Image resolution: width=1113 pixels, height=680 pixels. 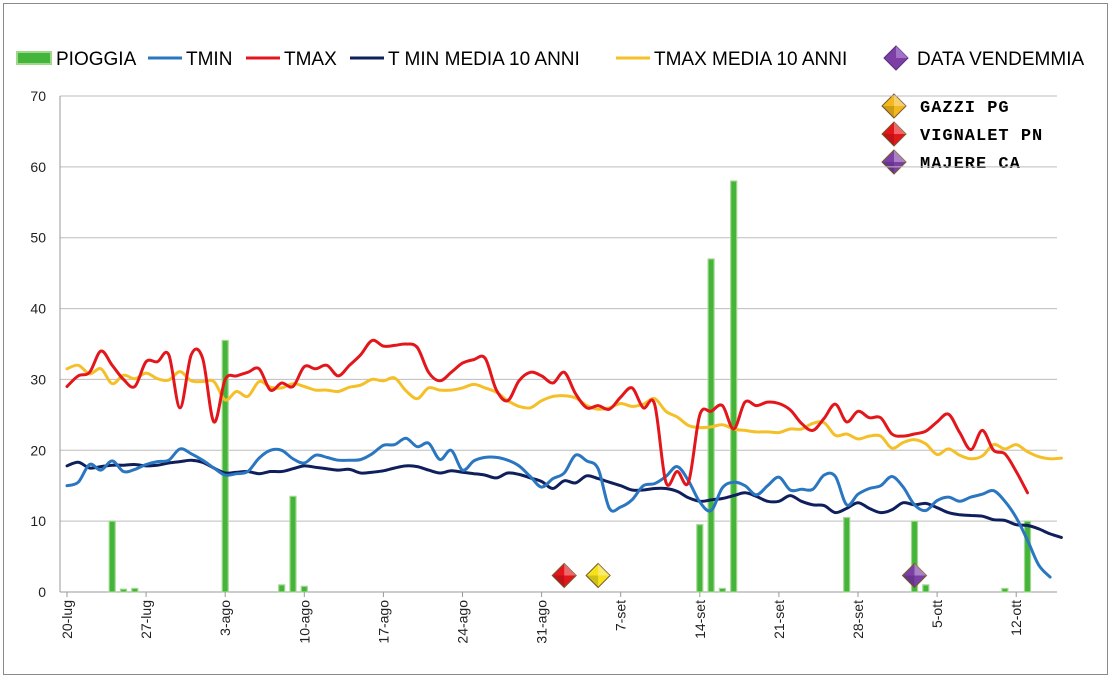 I want to click on harvest-key-label-vignalet: VIGNALET PN, so click(x=981, y=136).